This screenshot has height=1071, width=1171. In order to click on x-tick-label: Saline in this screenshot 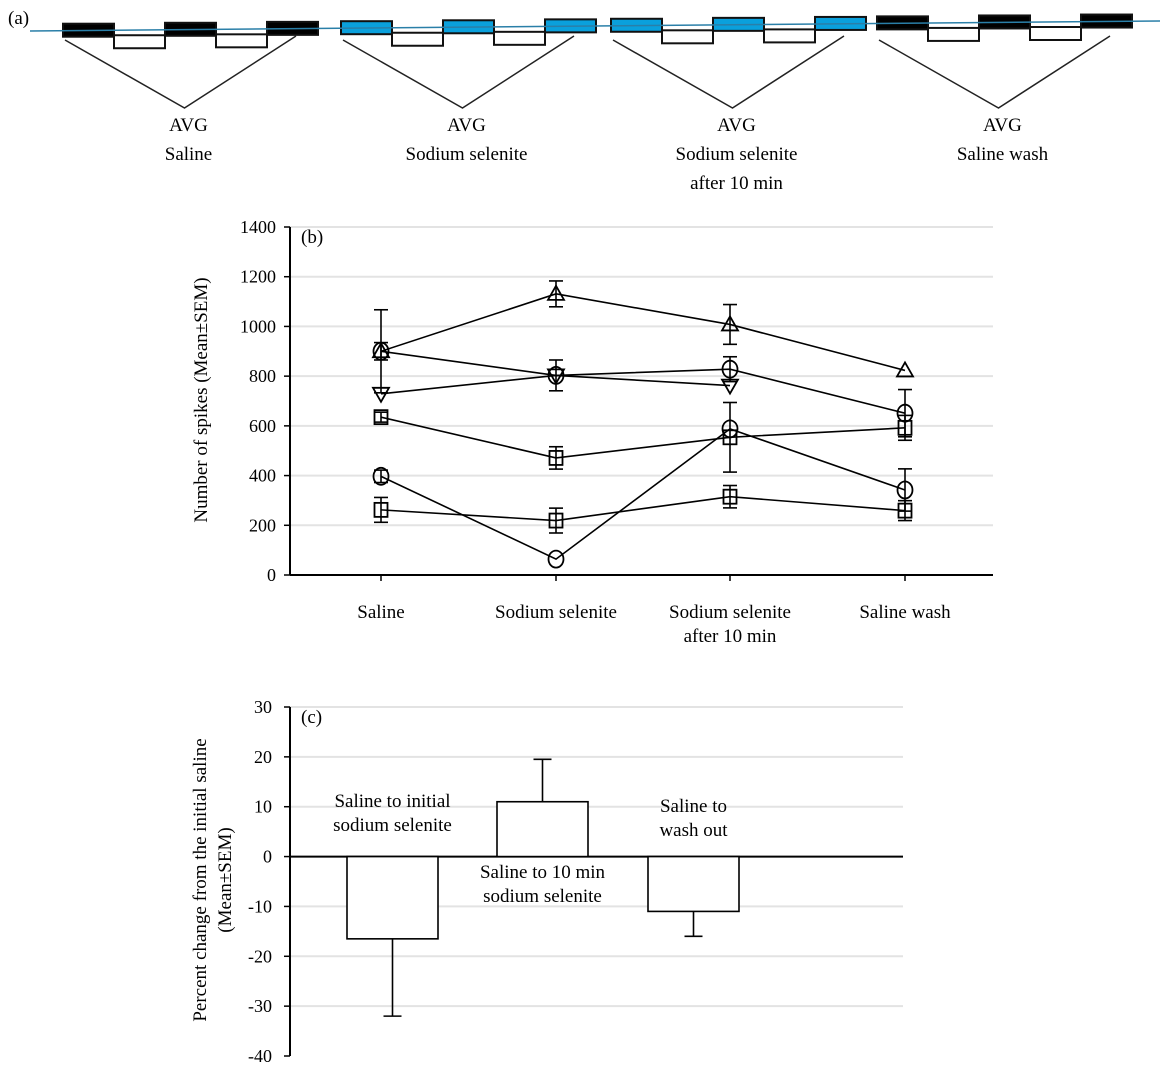, I will do `click(381, 612)`.